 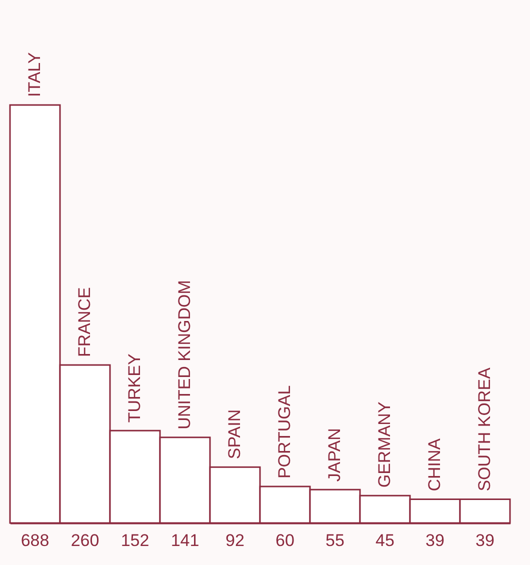 I want to click on data-label: 260, so click(x=85, y=540).